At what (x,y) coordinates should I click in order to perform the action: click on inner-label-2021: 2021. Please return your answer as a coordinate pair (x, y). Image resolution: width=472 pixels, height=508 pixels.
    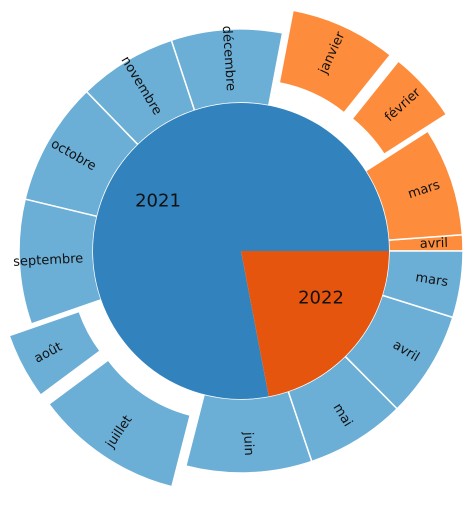
    Looking at the image, I should click on (158, 201).